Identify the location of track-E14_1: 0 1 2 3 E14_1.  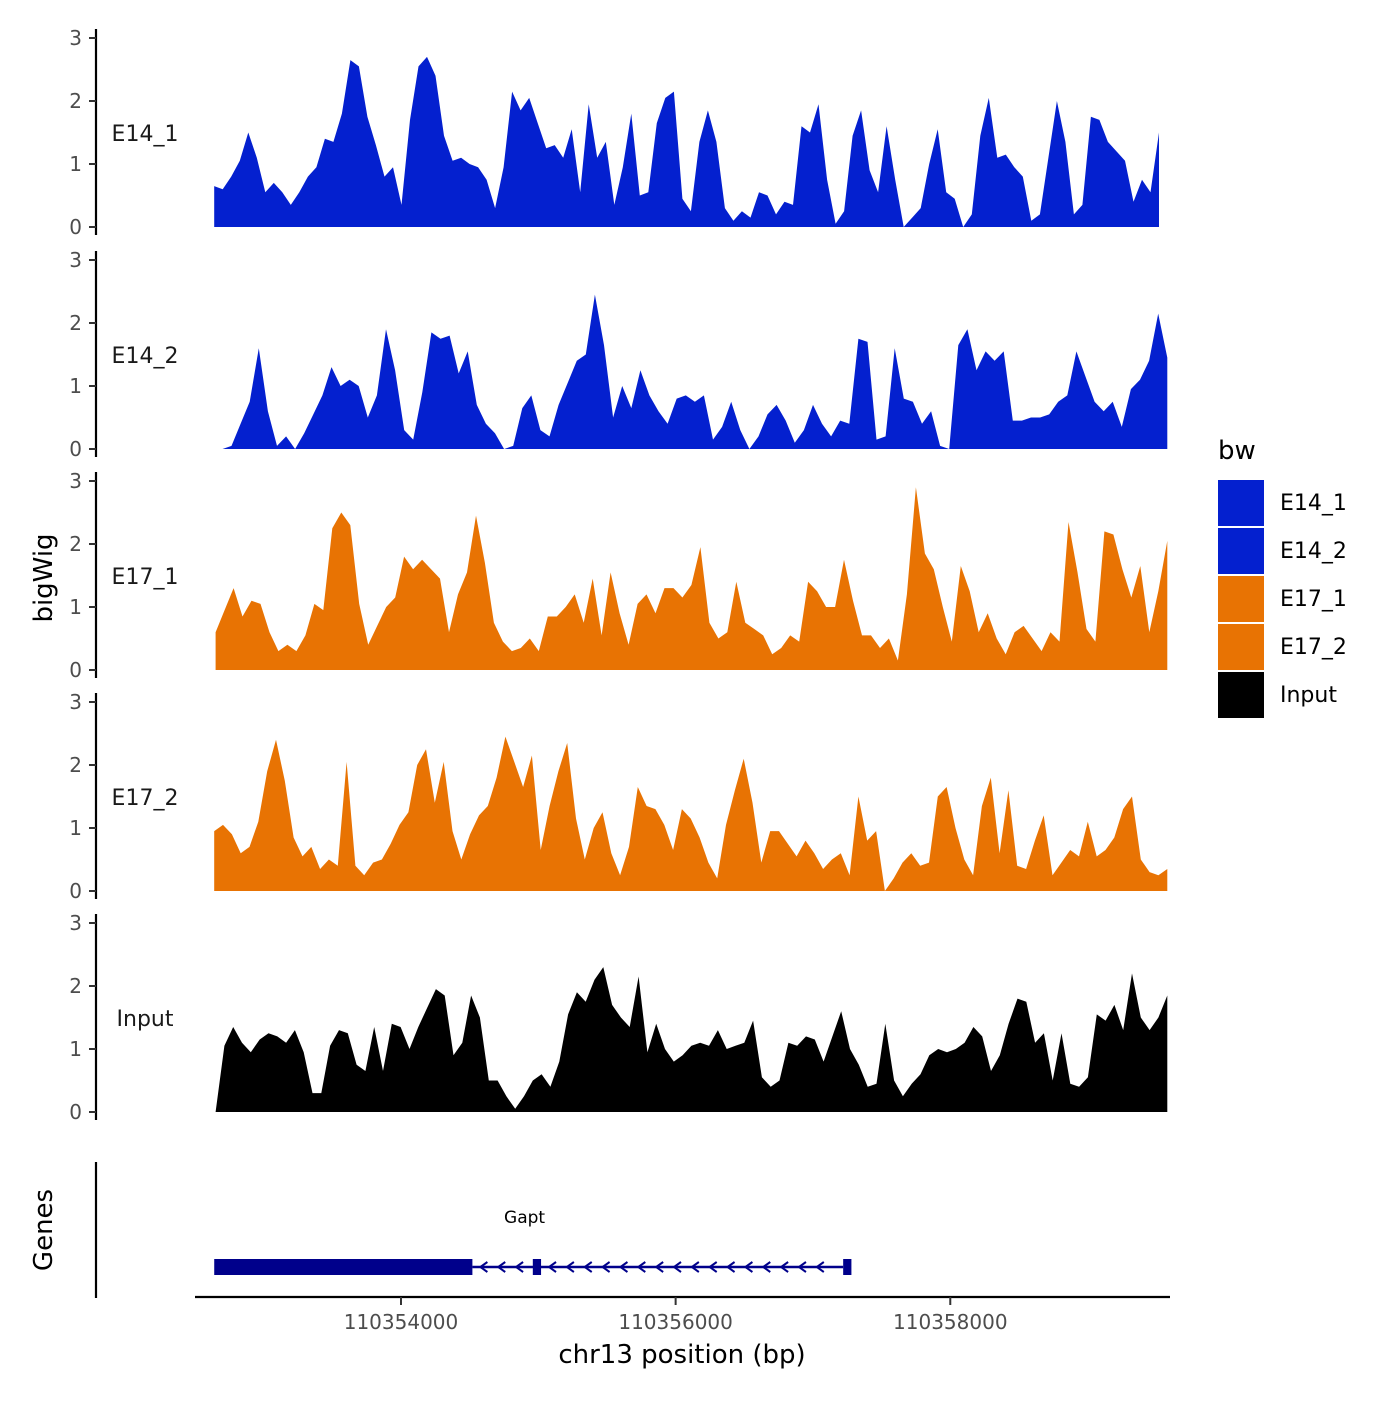
(614, 132).